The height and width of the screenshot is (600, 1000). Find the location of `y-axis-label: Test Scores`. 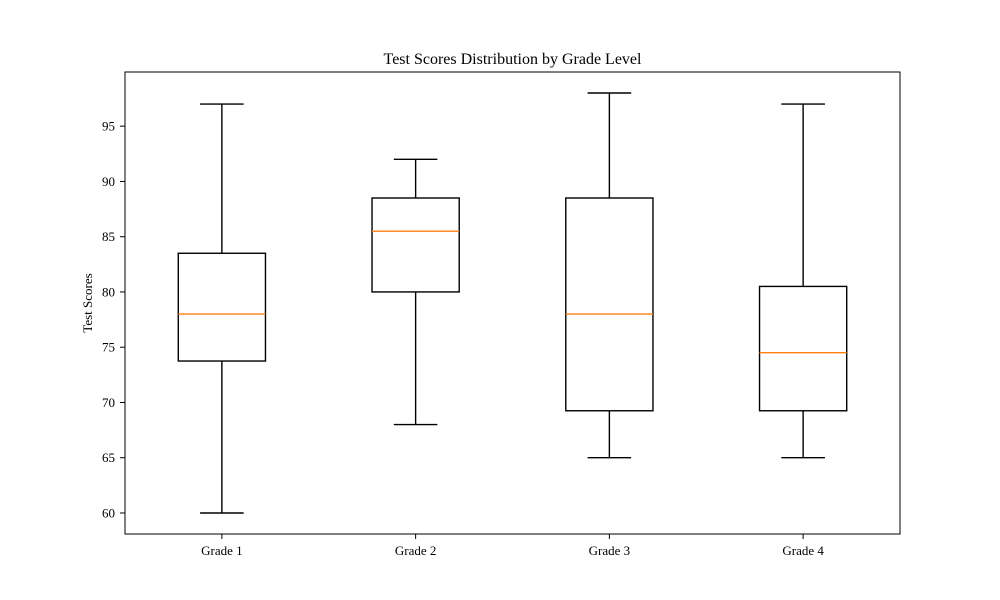

y-axis-label: Test Scores is located at coordinates (87, 302).